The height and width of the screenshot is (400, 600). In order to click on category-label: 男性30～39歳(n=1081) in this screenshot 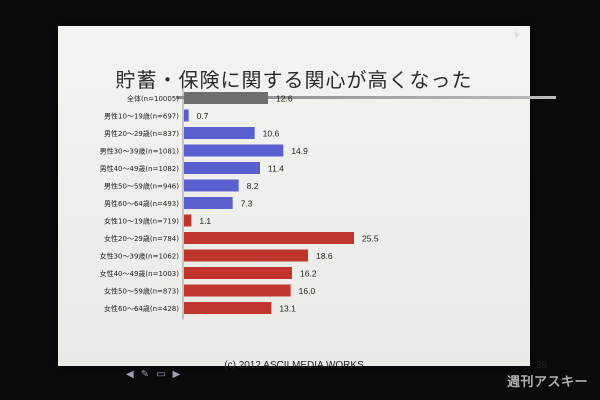, I will do `click(140, 151)`.